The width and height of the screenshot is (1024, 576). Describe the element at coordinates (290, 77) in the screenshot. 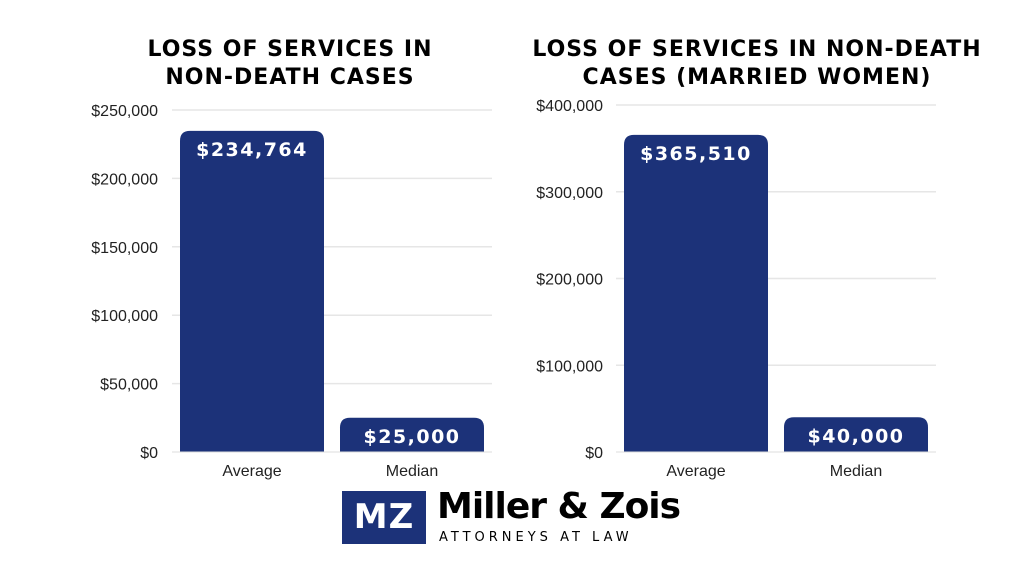

I see `title-line: NON-DEATH CASES` at that location.